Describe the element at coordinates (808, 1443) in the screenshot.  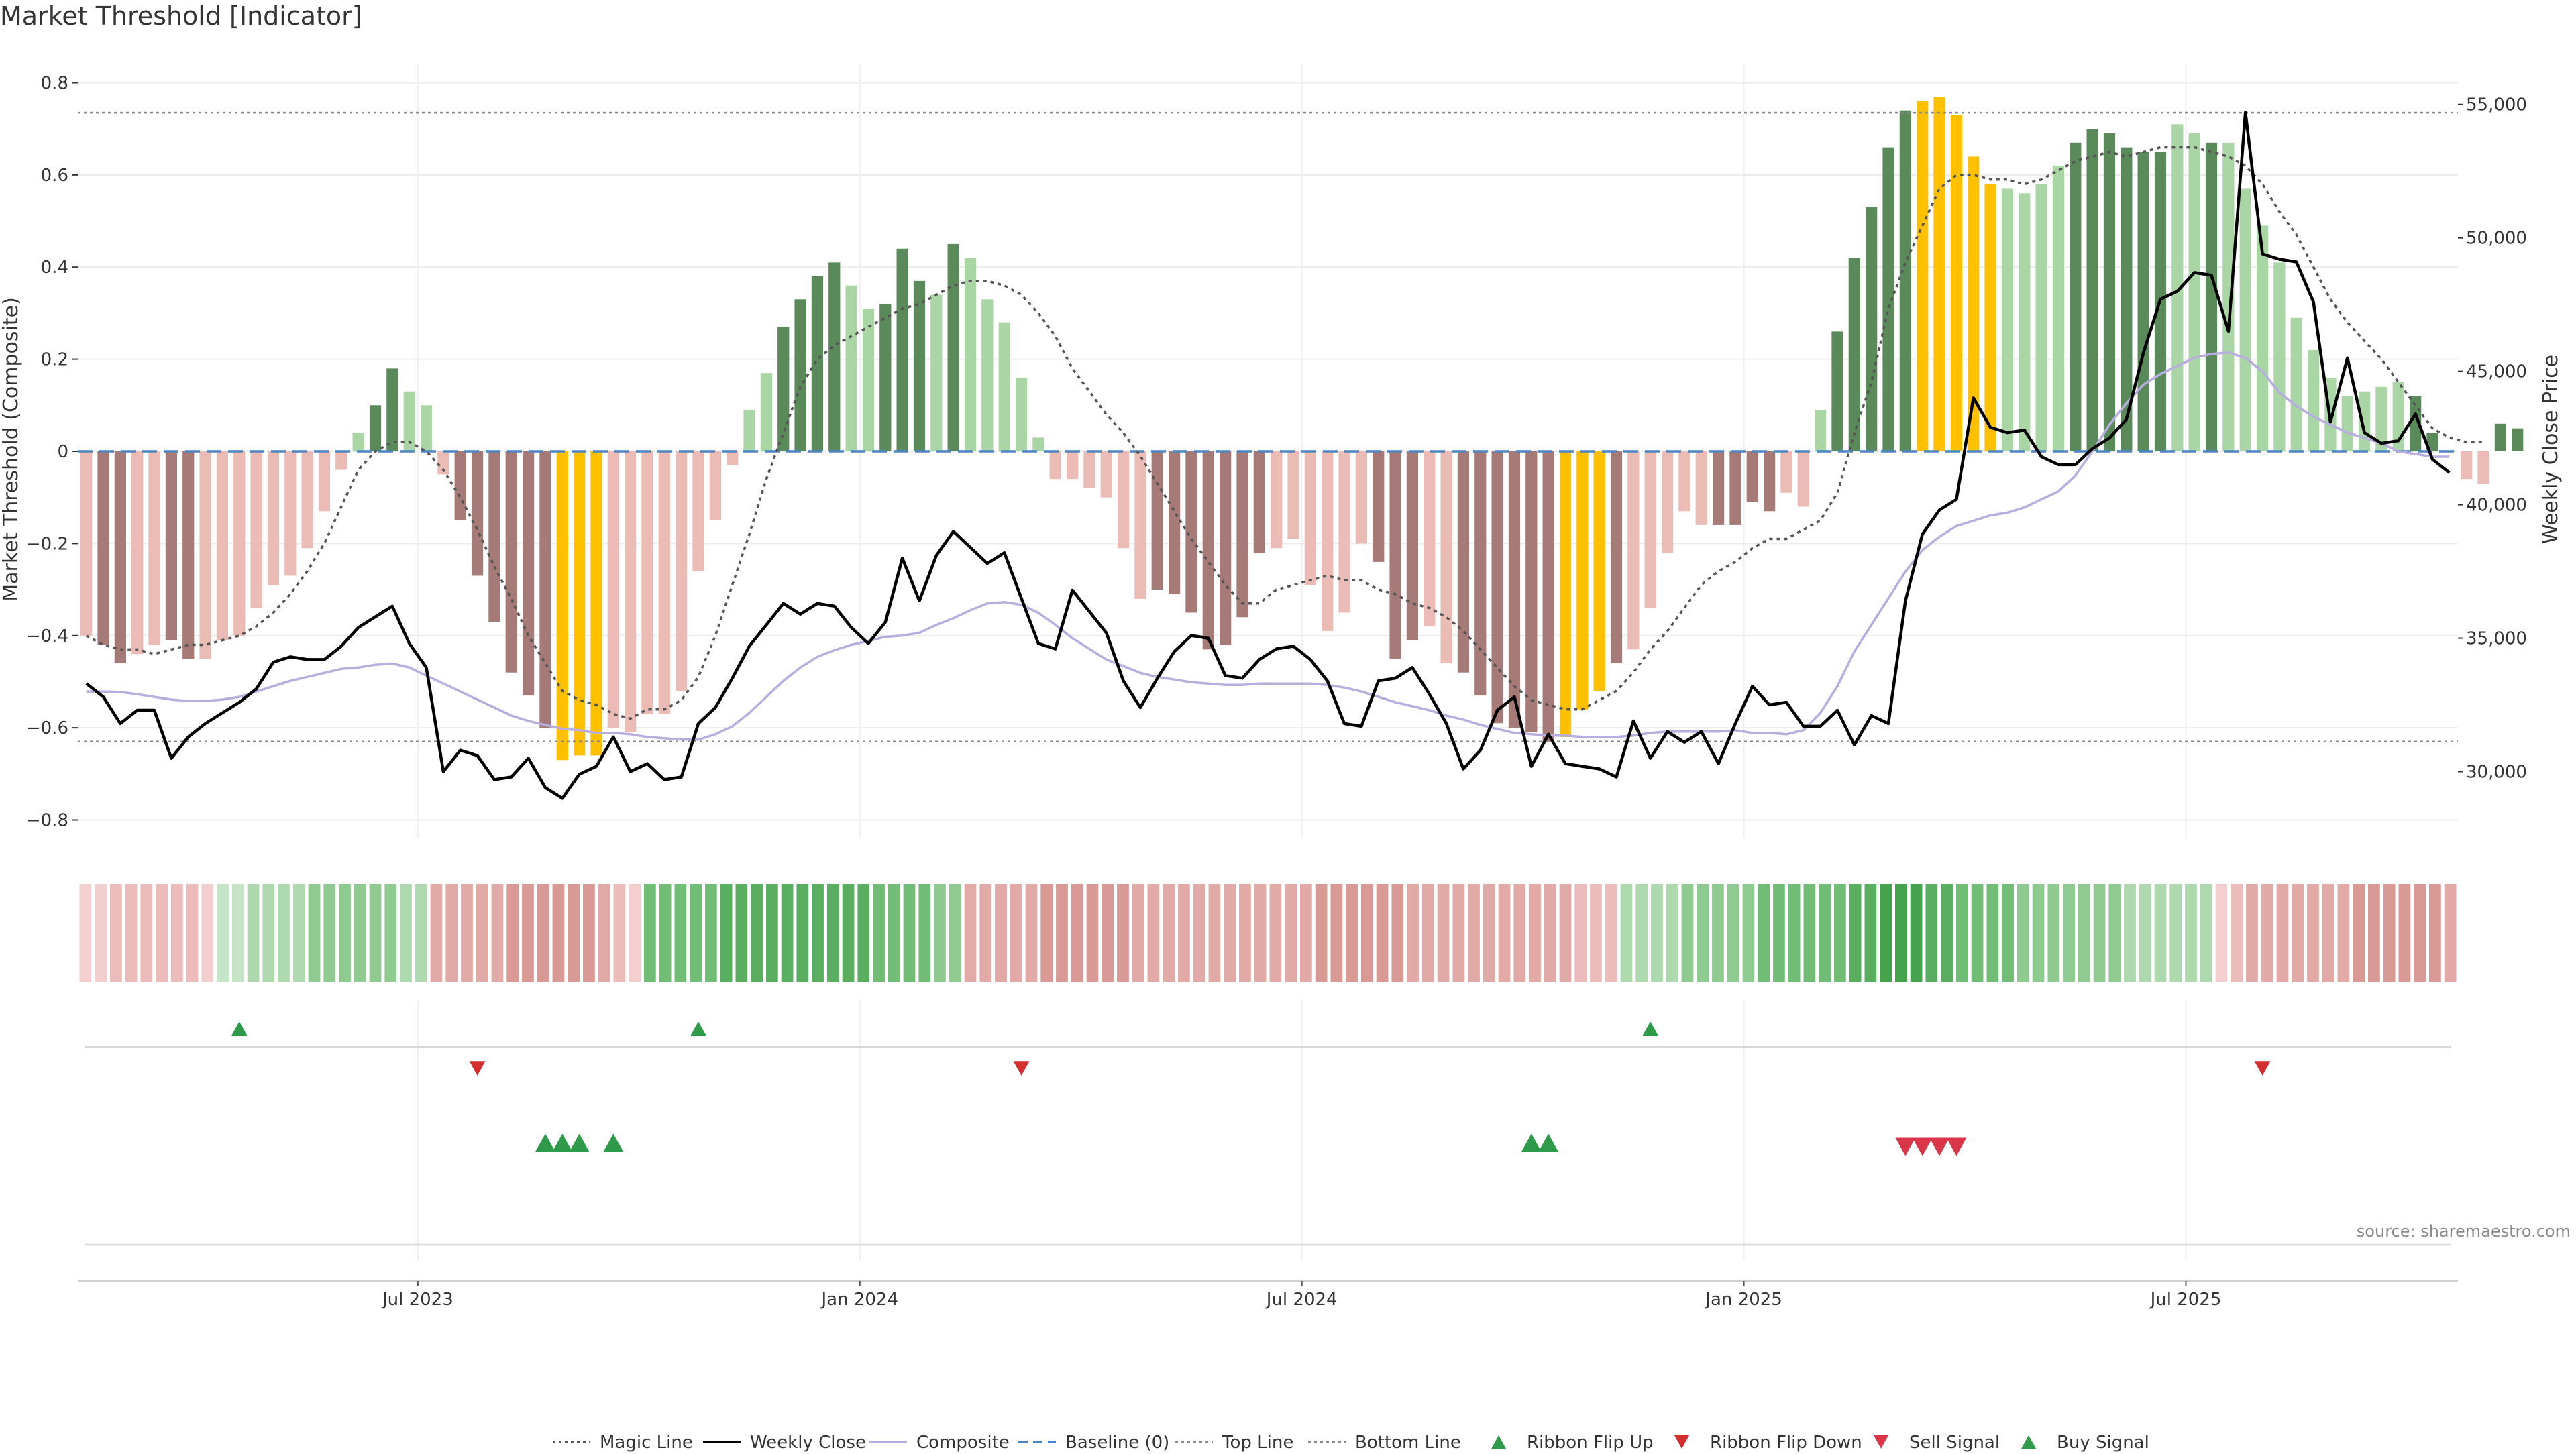
I see `legend-label: Weekly Close` at that location.